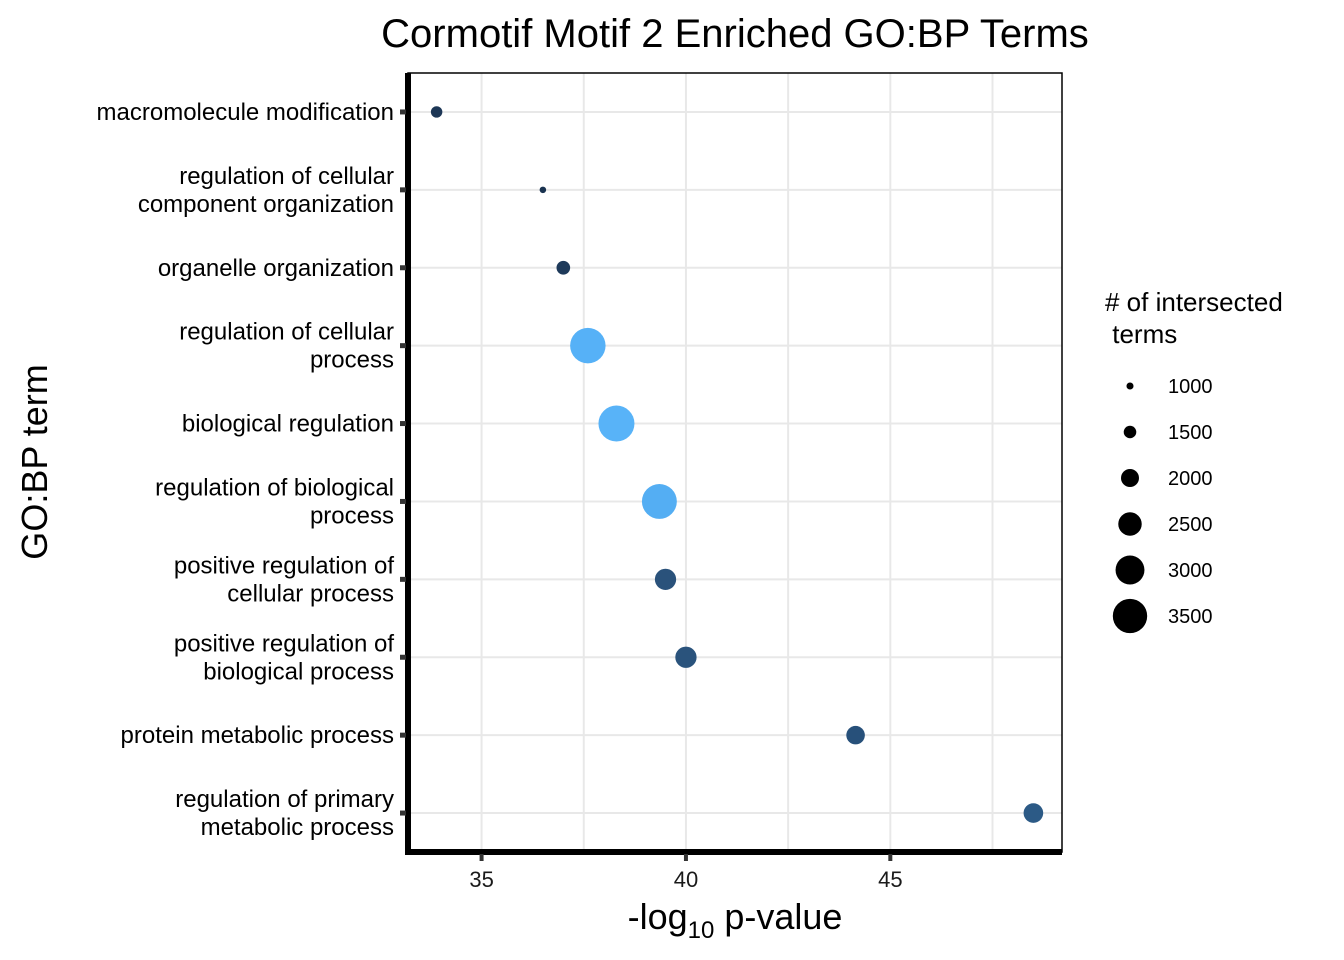  I want to click on x-tick-label: 45, so click(890, 879).